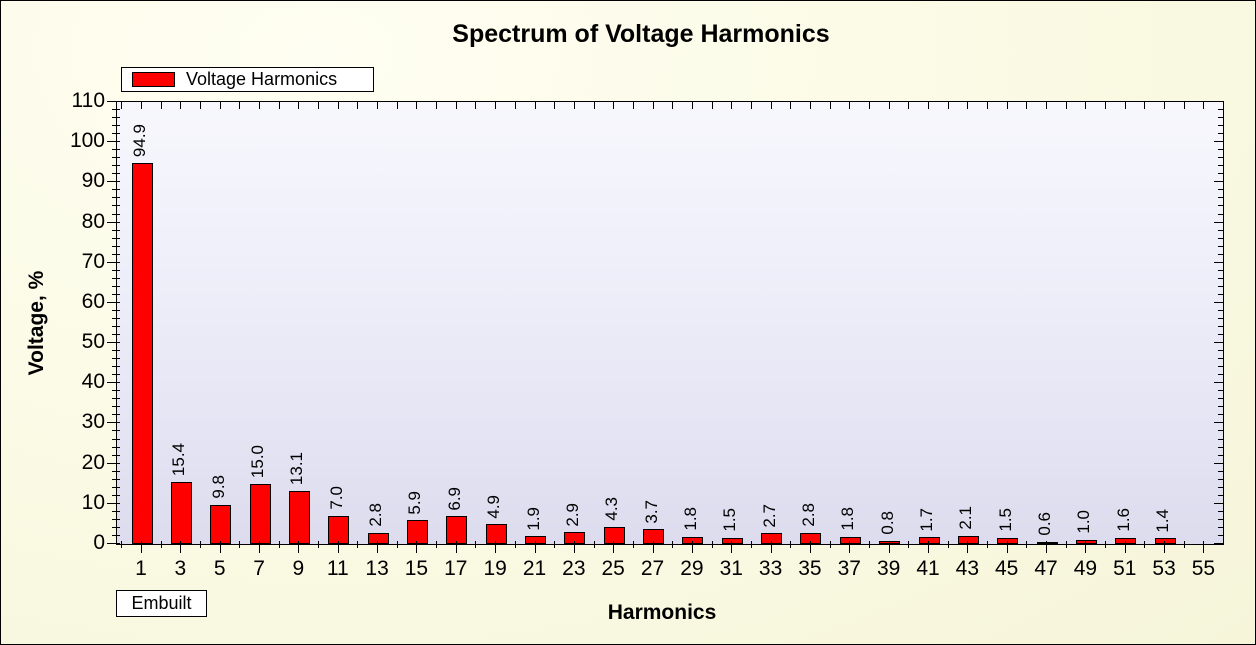 The image size is (1256, 645). I want to click on x-tick-label-11: 11, so click(337, 568).